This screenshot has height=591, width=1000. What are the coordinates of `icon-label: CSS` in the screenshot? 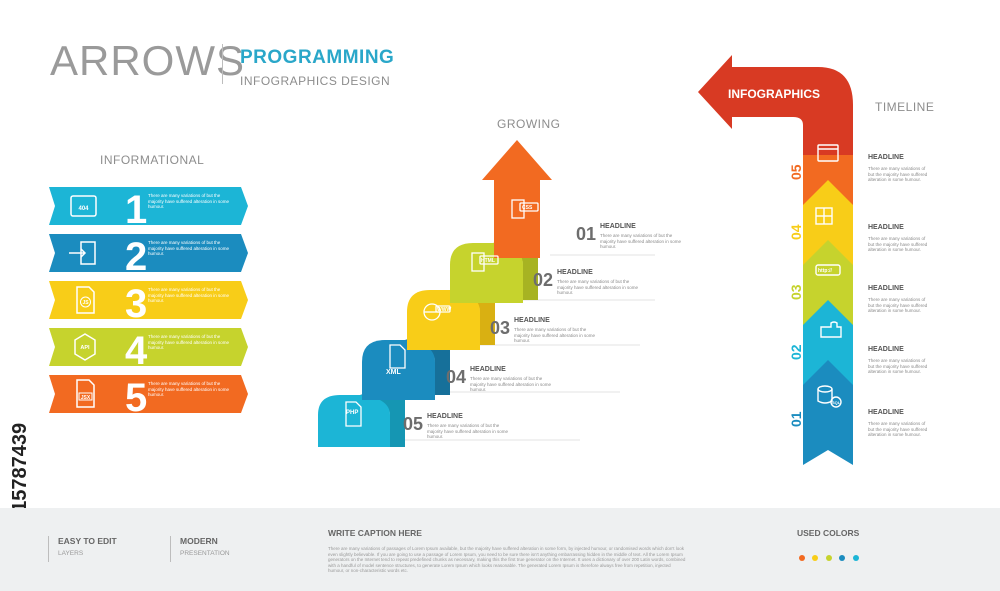 It's located at (527, 208).